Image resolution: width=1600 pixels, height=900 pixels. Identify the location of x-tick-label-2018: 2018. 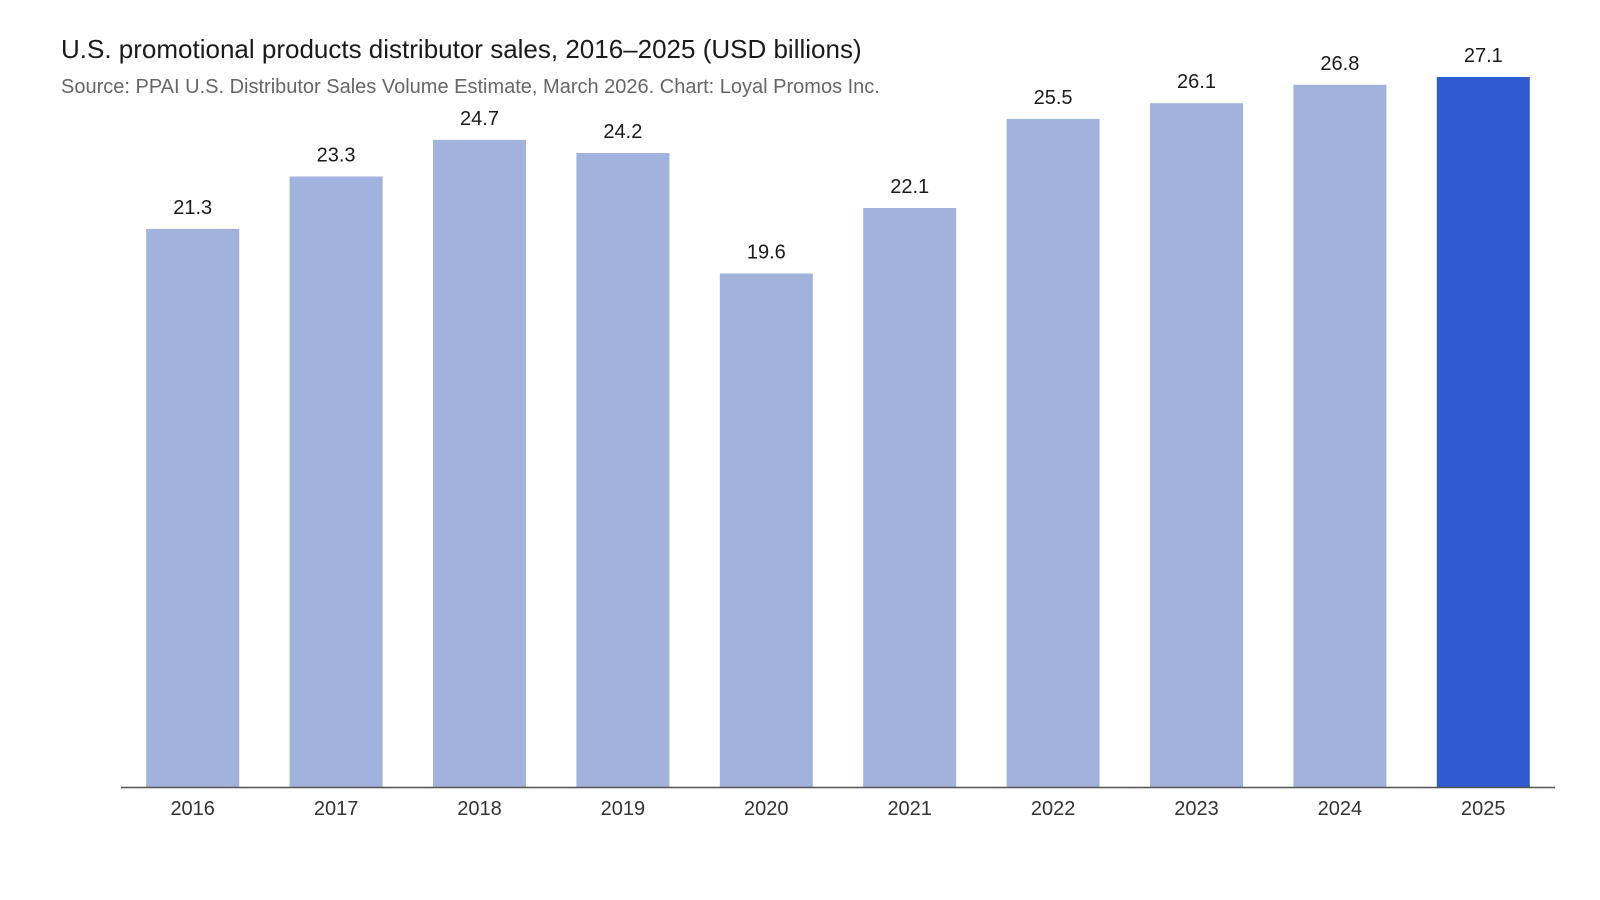
(479, 809).